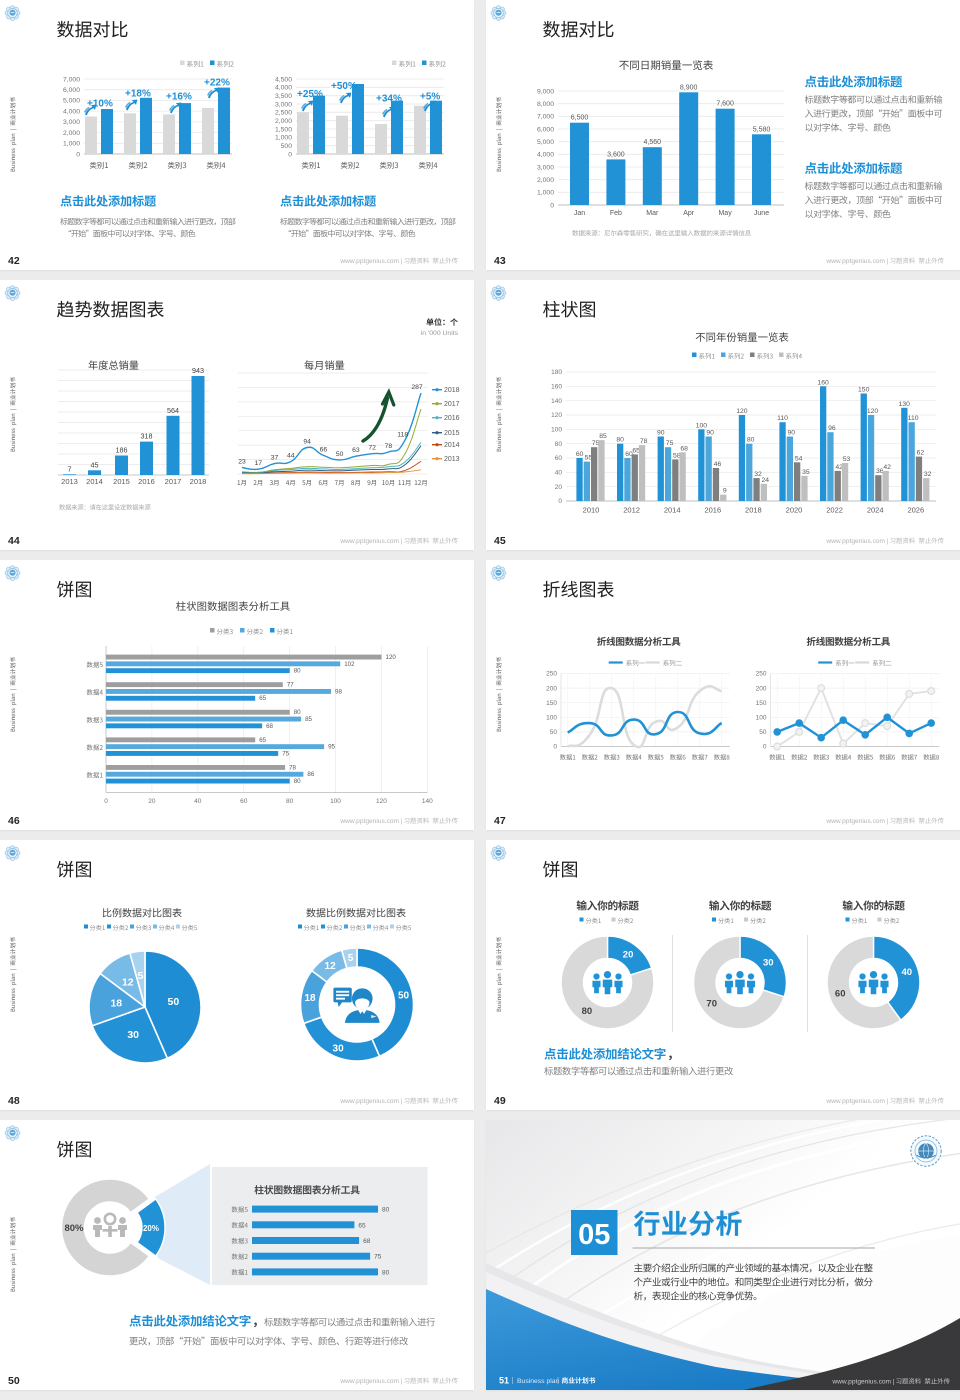  I want to click on svg-text: 80%, so click(74, 1228).